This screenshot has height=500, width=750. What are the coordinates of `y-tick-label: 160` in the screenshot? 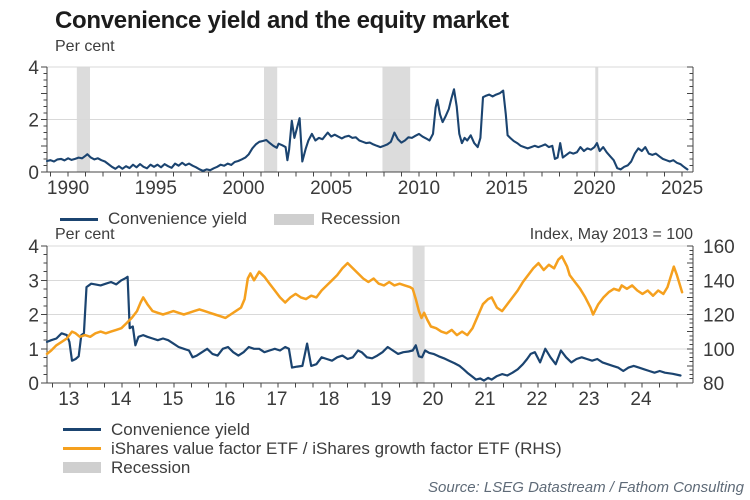 It's located at (719, 247).